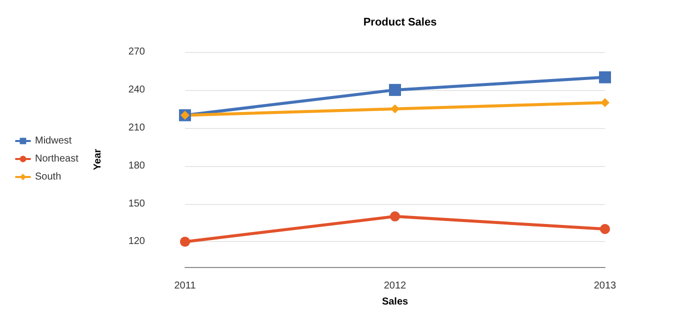  Describe the element at coordinates (395, 286) in the screenshot. I see `x-tick-label: 2012` at that location.